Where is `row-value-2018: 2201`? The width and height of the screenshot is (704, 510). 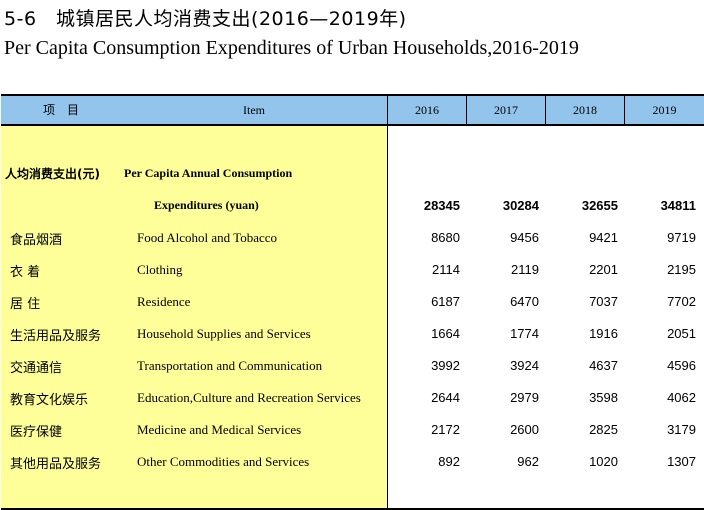
row-value-2018: 2201 is located at coordinates (603, 269).